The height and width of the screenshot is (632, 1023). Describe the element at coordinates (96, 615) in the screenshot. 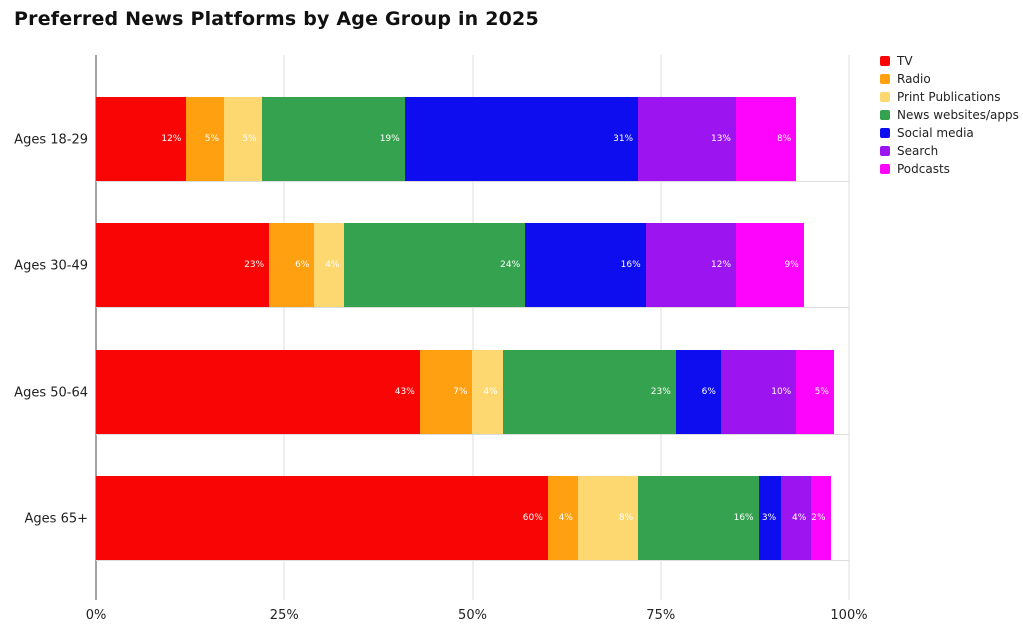

I see `x-axis-tick-label: 0%` at that location.